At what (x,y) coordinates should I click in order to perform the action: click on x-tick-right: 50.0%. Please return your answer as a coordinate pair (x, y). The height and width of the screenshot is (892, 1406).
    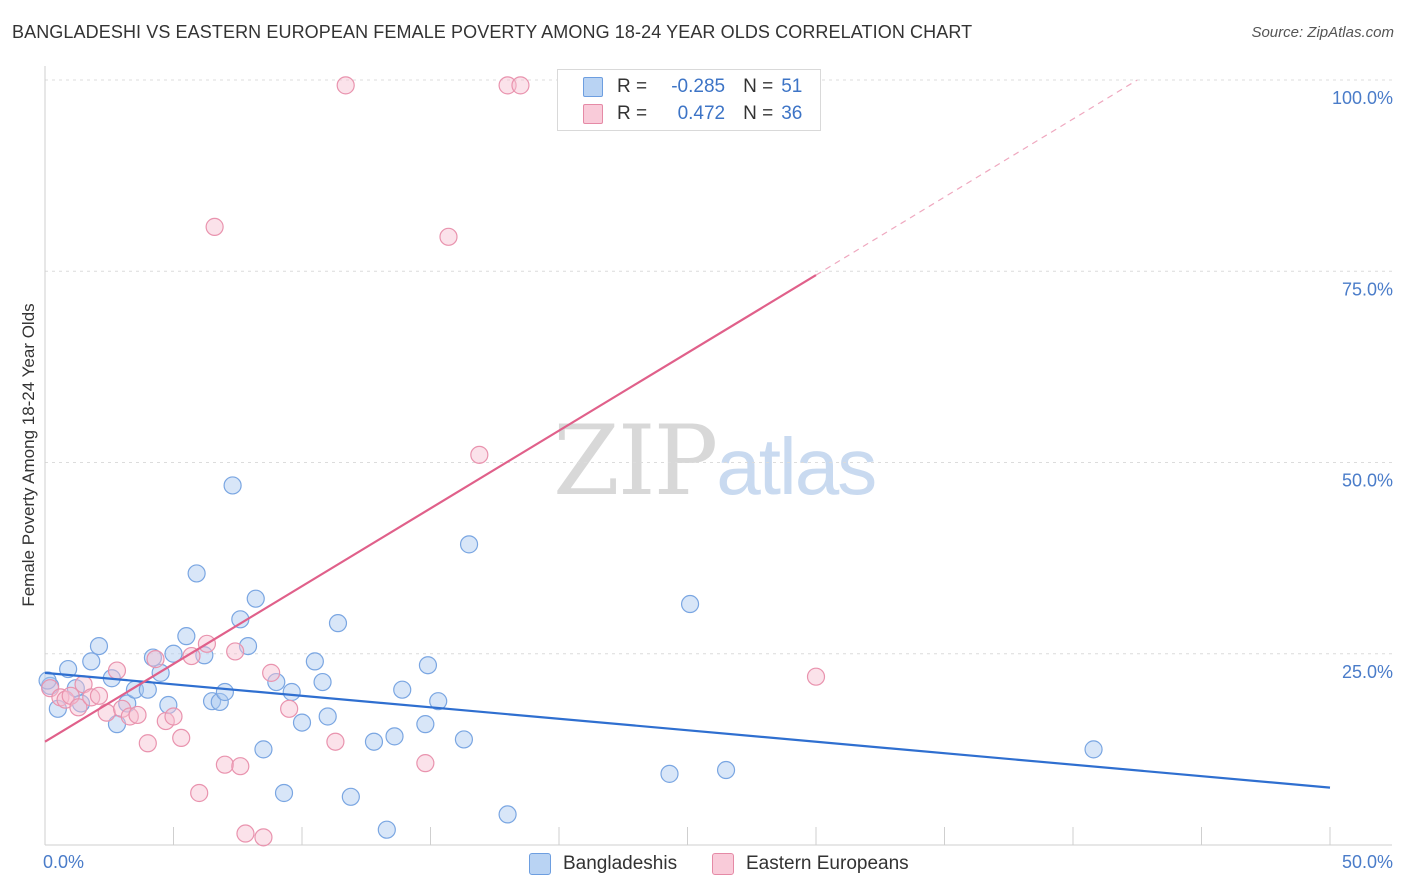
    Looking at the image, I should click on (1367, 862).